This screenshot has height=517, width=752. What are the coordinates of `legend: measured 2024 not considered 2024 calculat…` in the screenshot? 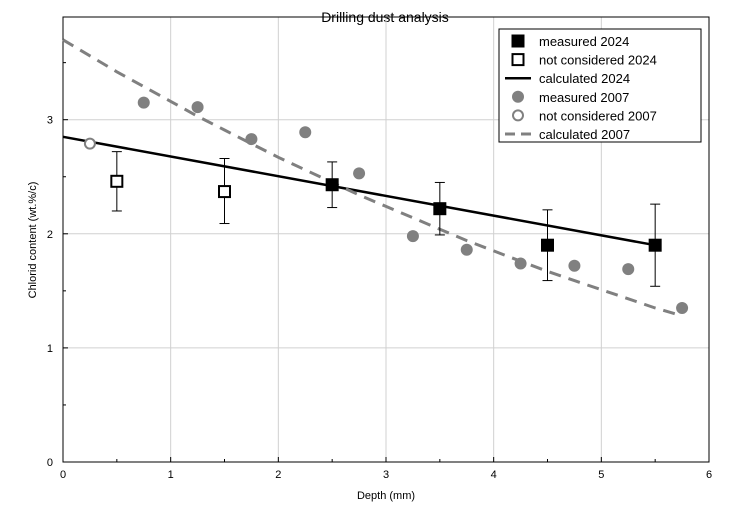 It's located at (600, 85).